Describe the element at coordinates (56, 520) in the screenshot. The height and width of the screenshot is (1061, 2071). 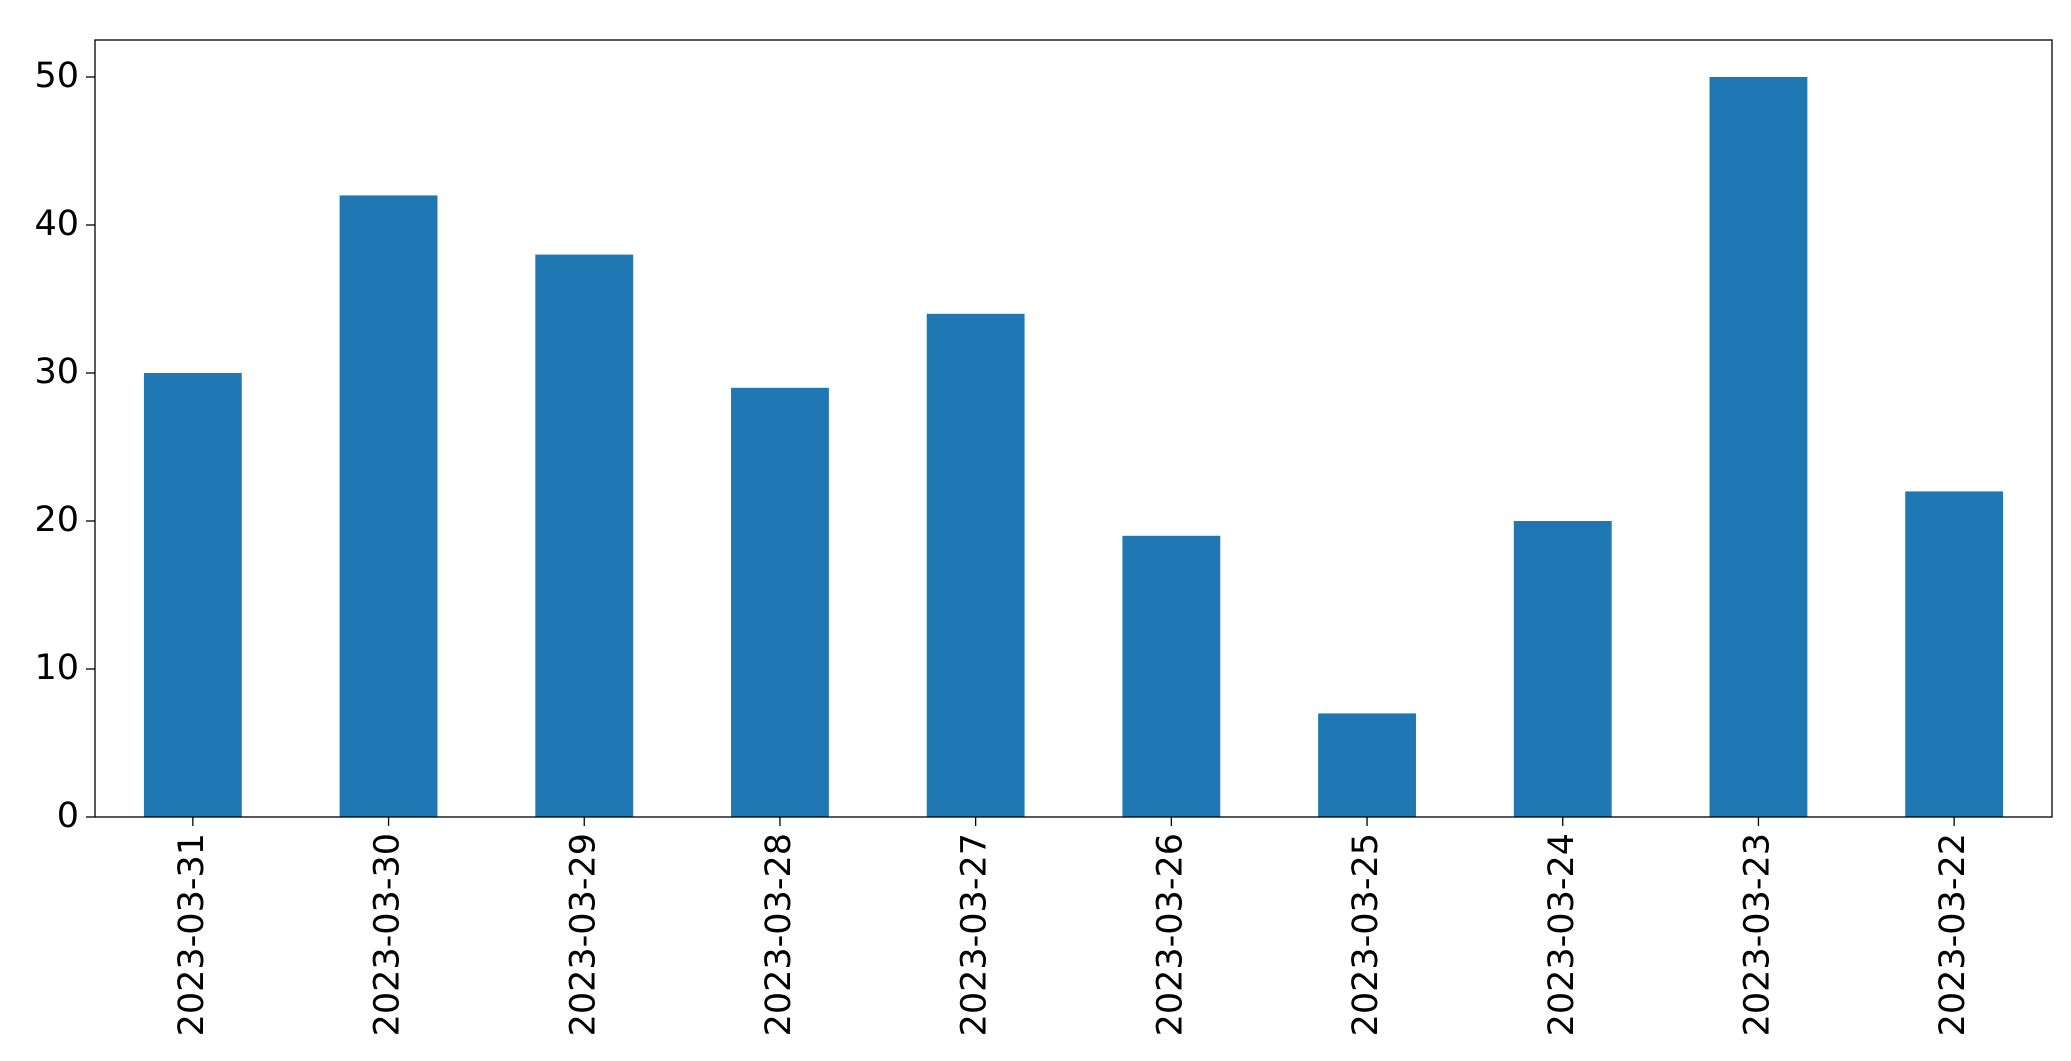
I see `y-tick-label: 20` at that location.